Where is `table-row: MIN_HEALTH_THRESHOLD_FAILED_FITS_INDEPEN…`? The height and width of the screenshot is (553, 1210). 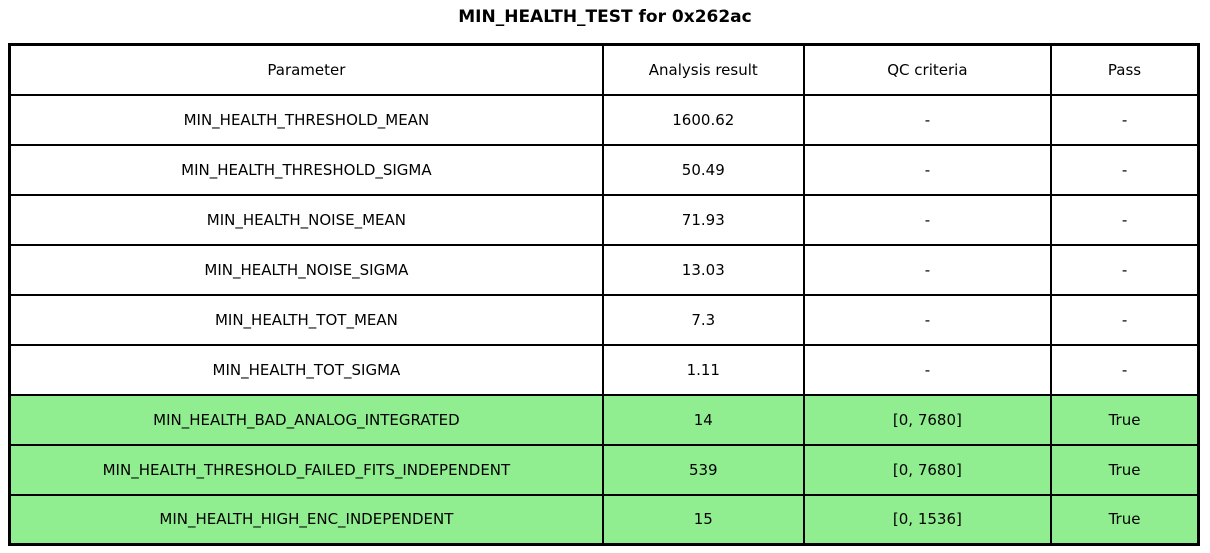 table-row: MIN_HEALTH_THRESHOLD_FAILED_FITS_INDEPEN… is located at coordinates (604, 469).